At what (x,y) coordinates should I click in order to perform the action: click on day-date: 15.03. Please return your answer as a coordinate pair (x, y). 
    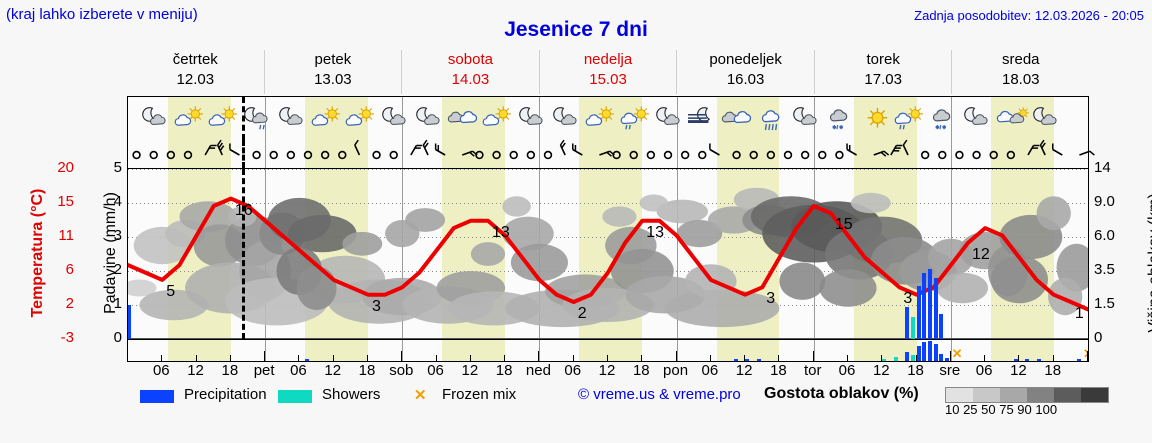
    Looking at the image, I should click on (608, 79).